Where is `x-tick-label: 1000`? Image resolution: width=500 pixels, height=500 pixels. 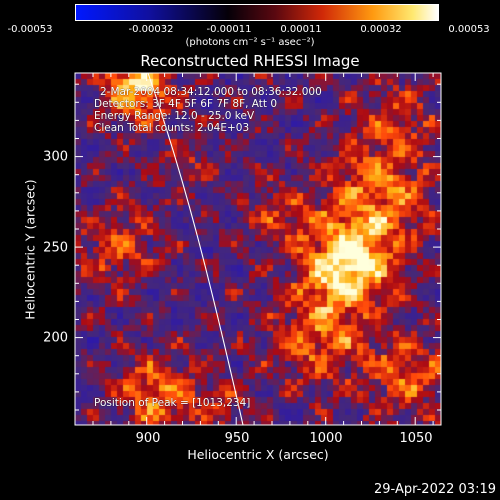
x-tick-label: 1000 is located at coordinates (326, 438).